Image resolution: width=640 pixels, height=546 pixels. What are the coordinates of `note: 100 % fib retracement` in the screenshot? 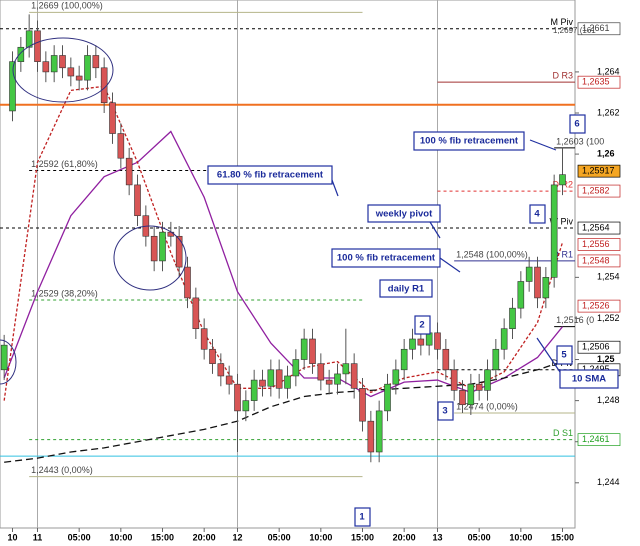 It's located at (469, 141).